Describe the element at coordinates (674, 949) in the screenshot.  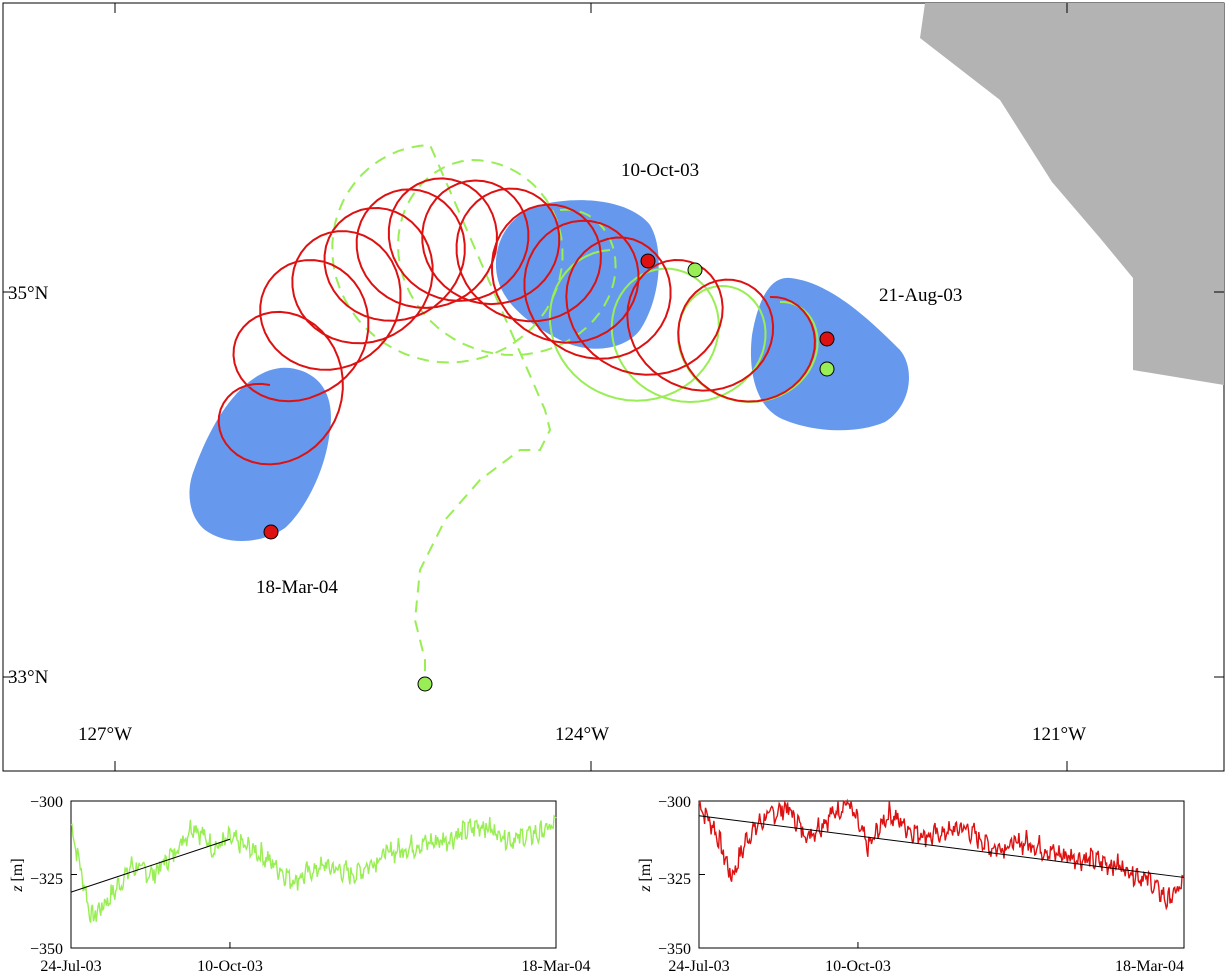
I see `right-ytick-350: −350` at that location.